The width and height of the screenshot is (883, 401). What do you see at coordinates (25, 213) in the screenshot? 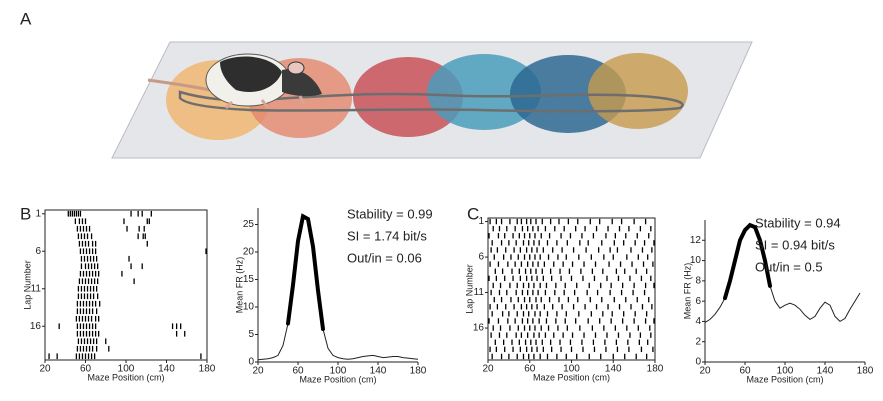
I see `panel-label: B` at bounding box center [25, 213].